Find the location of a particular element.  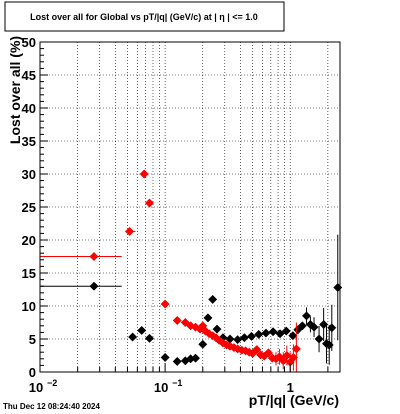

timestamp-label: Thu Dec 12 08:24:40 2024 is located at coordinates (51, 406).